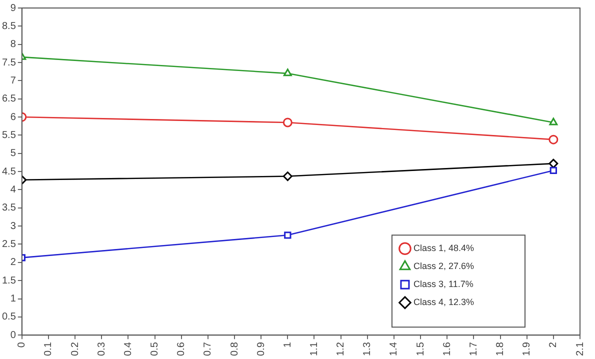  Describe the element at coordinates (288, 345) in the screenshot. I see `x-tick-label: 1` at that location.